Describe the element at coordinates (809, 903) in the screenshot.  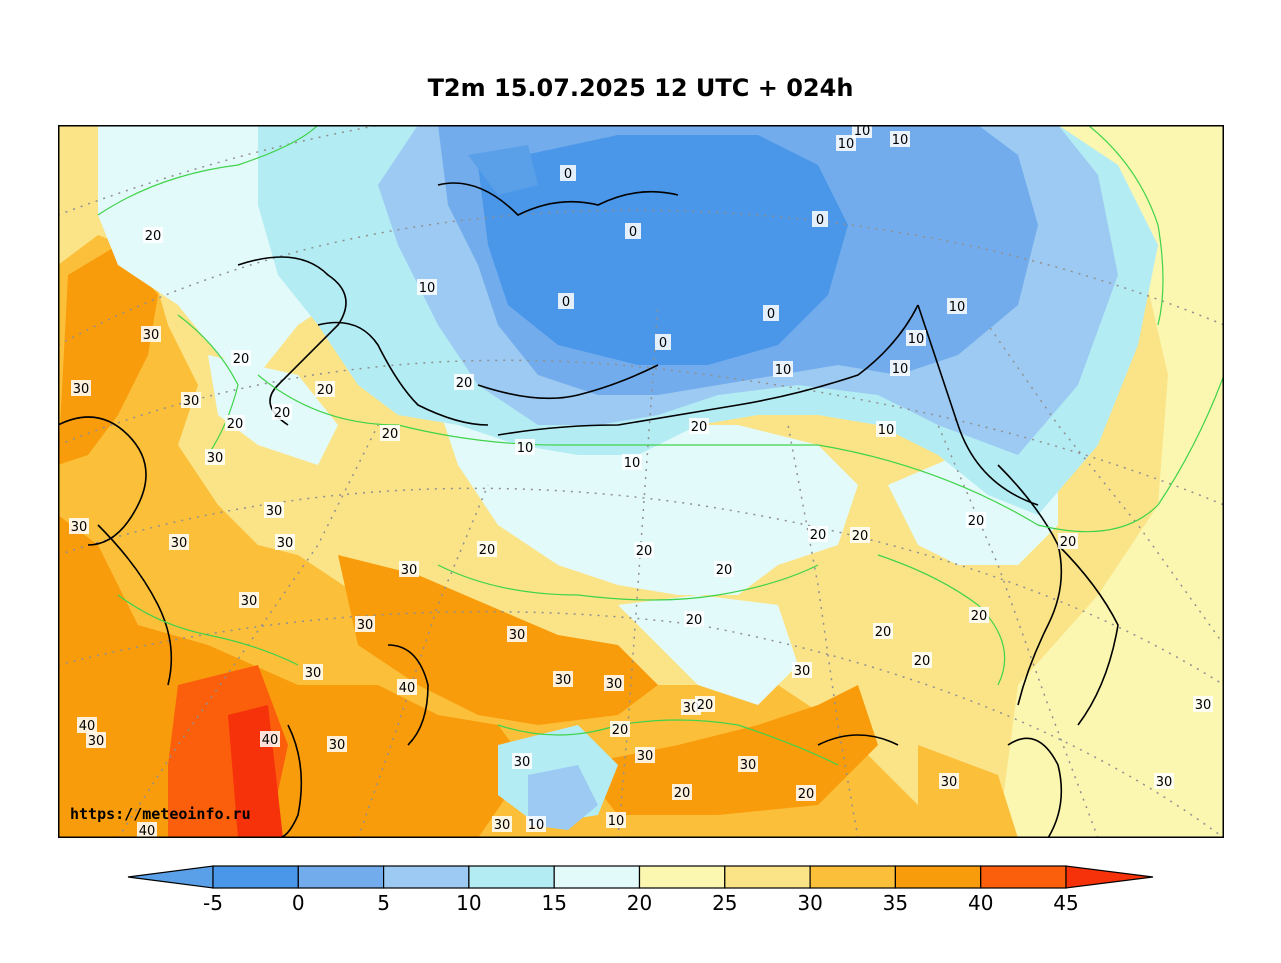
I see `colorbar-tick-label: 30` at that location.